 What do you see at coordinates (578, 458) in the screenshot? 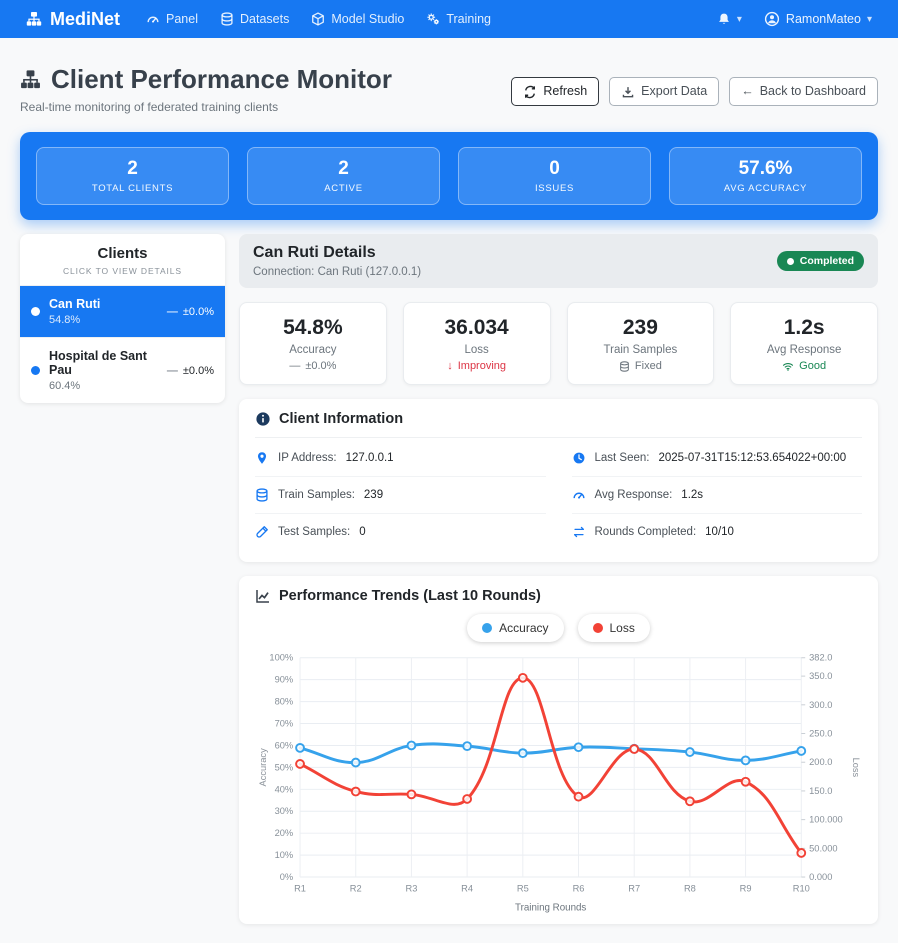
I see `clock-icon` at bounding box center [578, 458].